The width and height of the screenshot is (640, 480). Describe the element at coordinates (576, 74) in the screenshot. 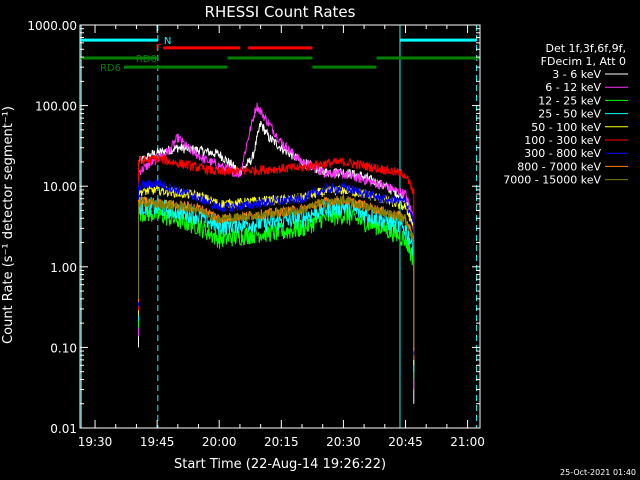

I see `legend-label-0: 3 - 6 keV` at that location.